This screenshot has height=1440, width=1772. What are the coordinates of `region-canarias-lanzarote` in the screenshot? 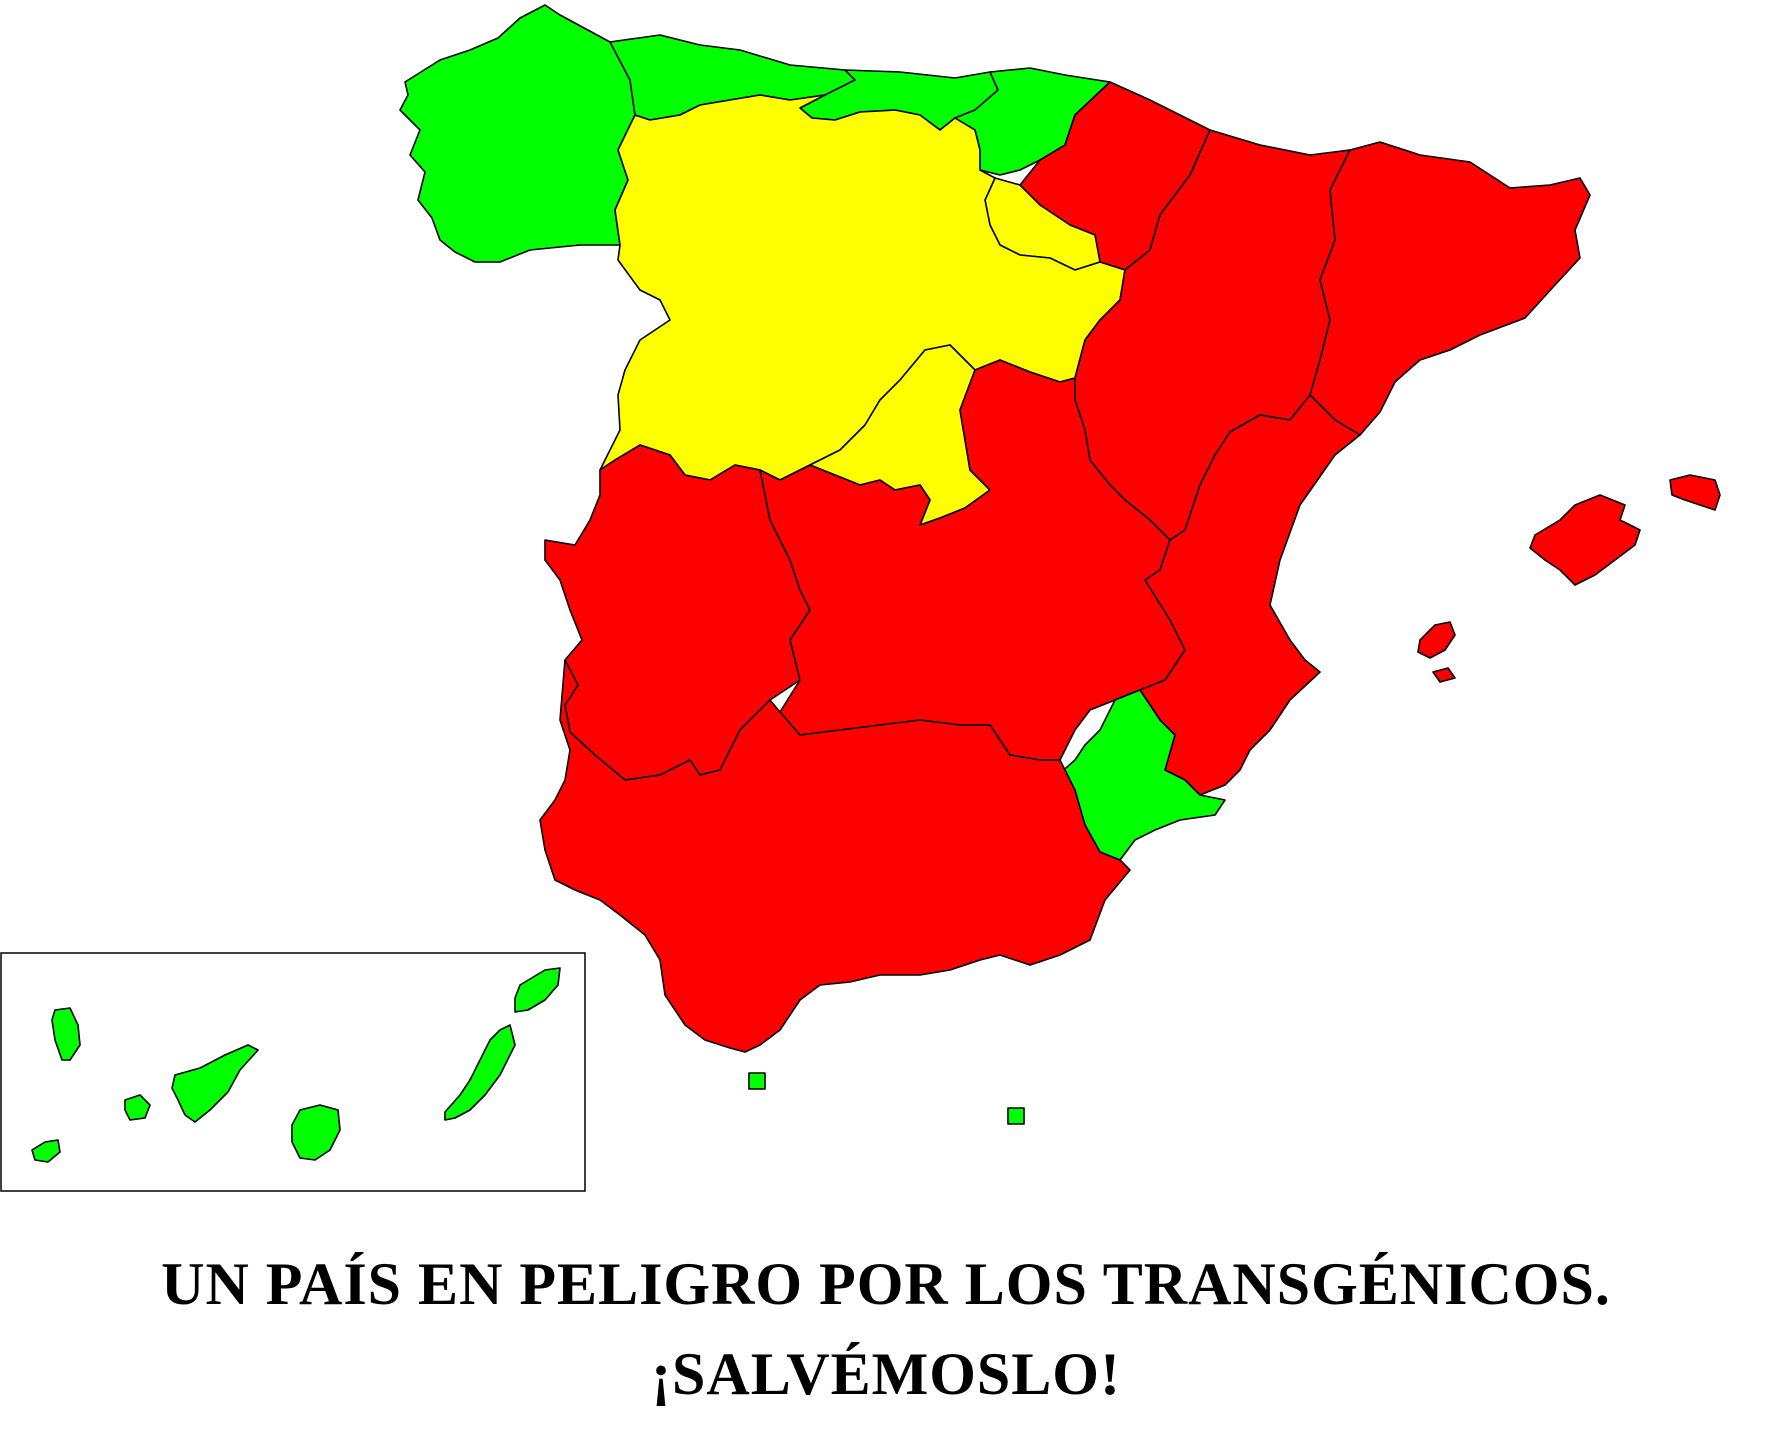 It's located at (537, 990).